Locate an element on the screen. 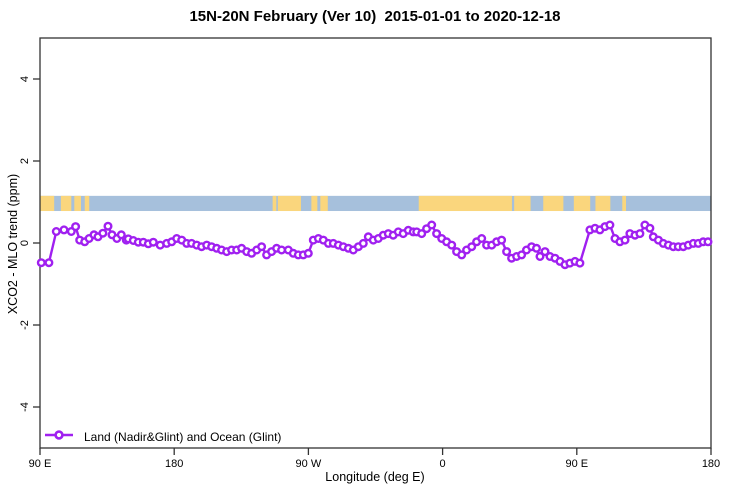  y-tick-label: 2 is located at coordinates (25, 161).